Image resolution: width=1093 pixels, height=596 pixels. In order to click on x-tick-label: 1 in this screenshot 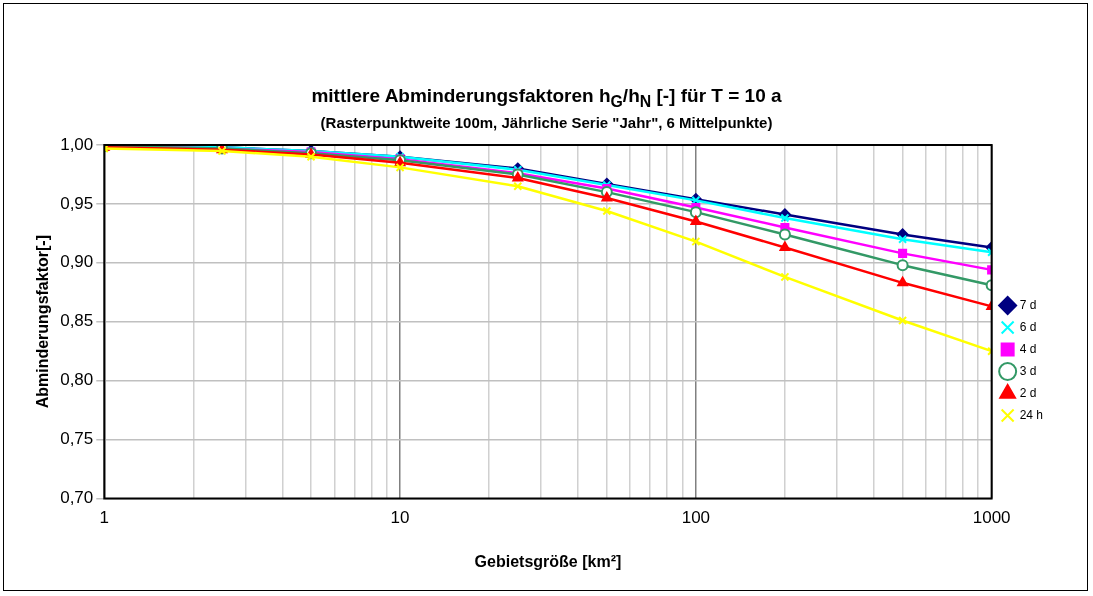, I will do `click(104, 518)`.